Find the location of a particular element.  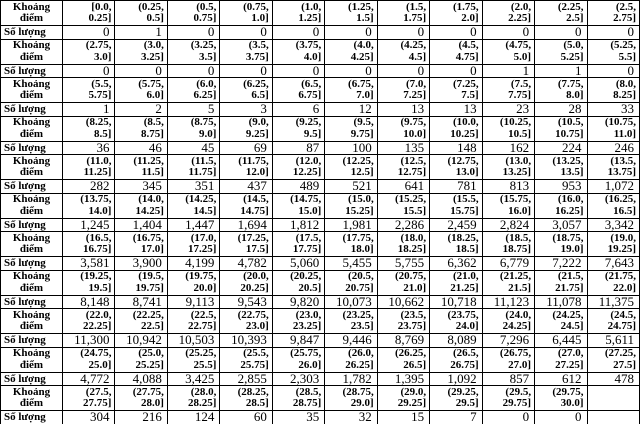

count-cell: 10,718 is located at coordinates (456, 301).